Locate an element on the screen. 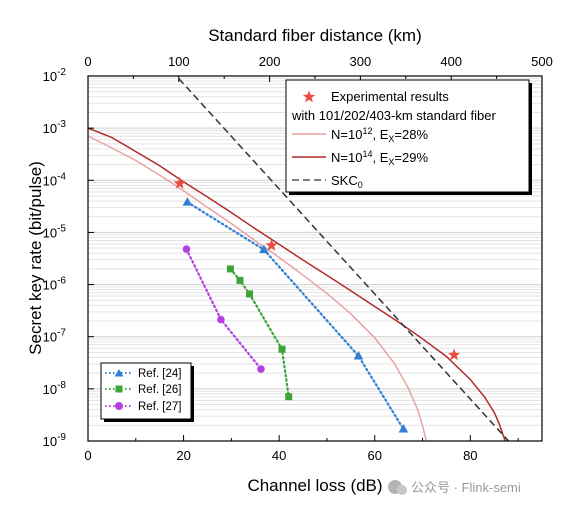  x-tick-label: 80 is located at coordinates (470, 455).